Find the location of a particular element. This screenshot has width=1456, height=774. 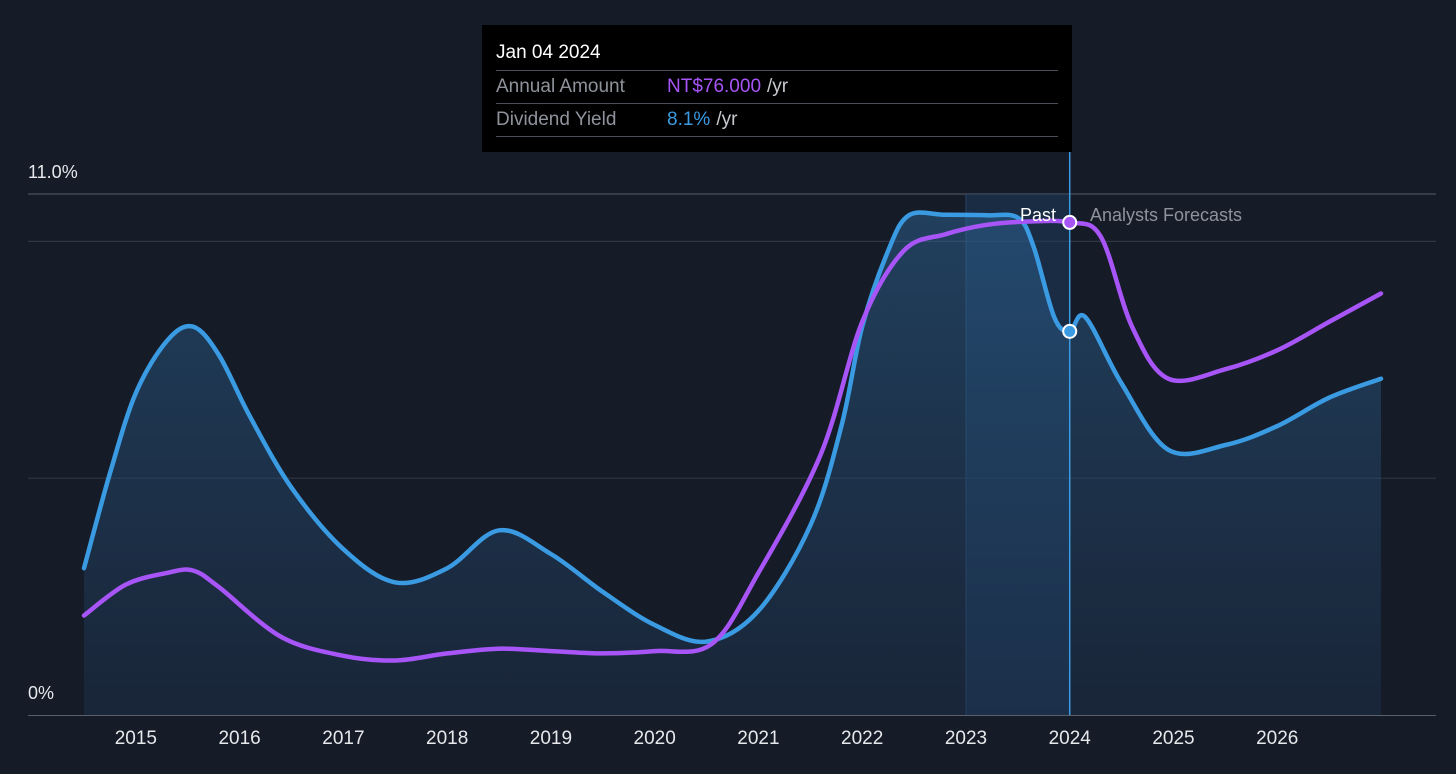

yield-marker-dot is located at coordinates (1070, 331).